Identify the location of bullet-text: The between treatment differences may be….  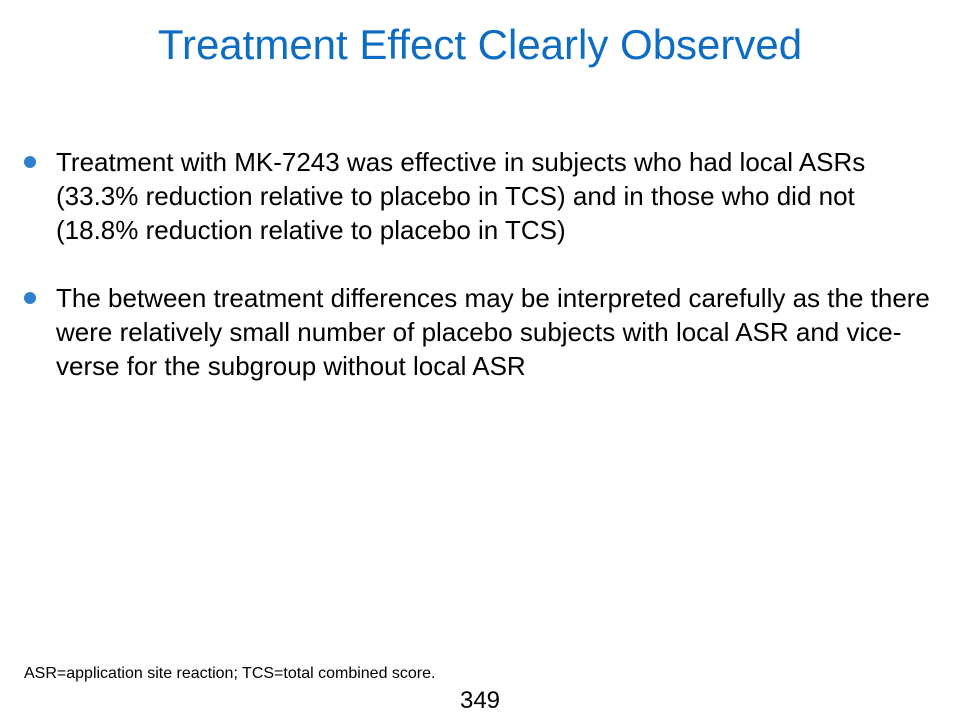
(493, 332).